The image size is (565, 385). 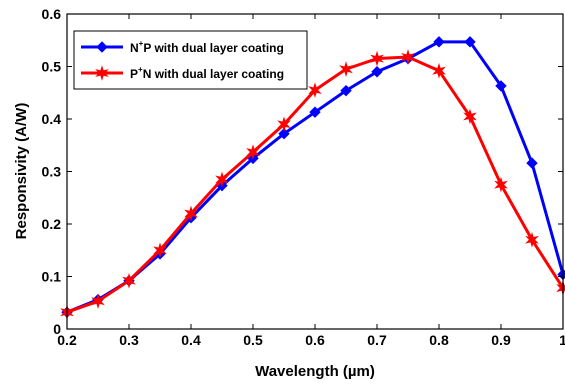 I want to click on y-tick-label: 0.2, so click(x=52, y=224).